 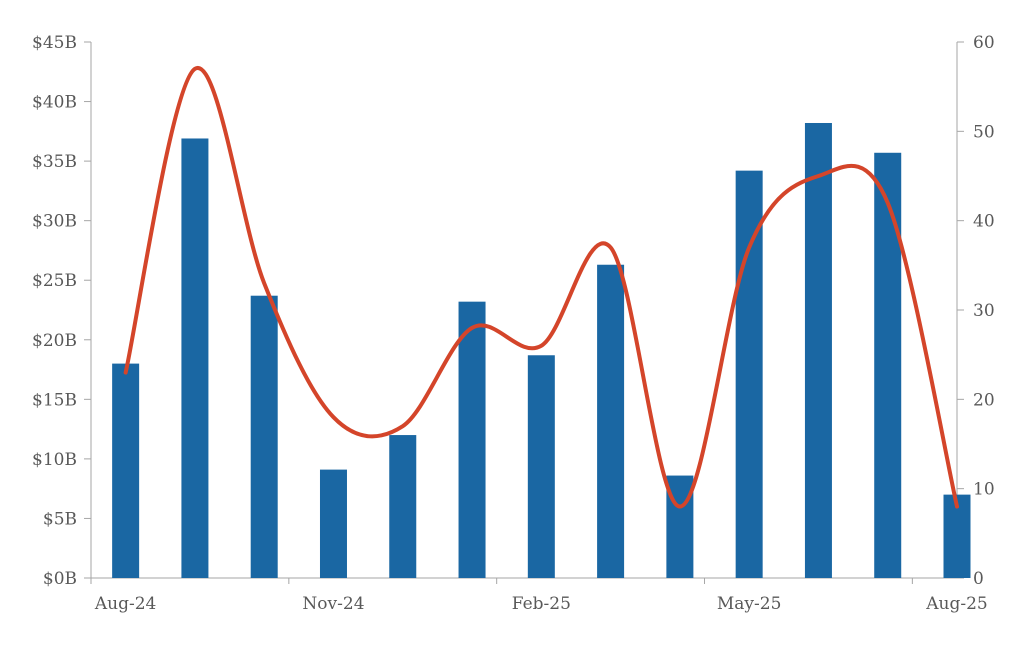 What do you see at coordinates (60, 579) in the screenshot?
I see `left-tick-label: $0B` at bounding box center [60, 579].